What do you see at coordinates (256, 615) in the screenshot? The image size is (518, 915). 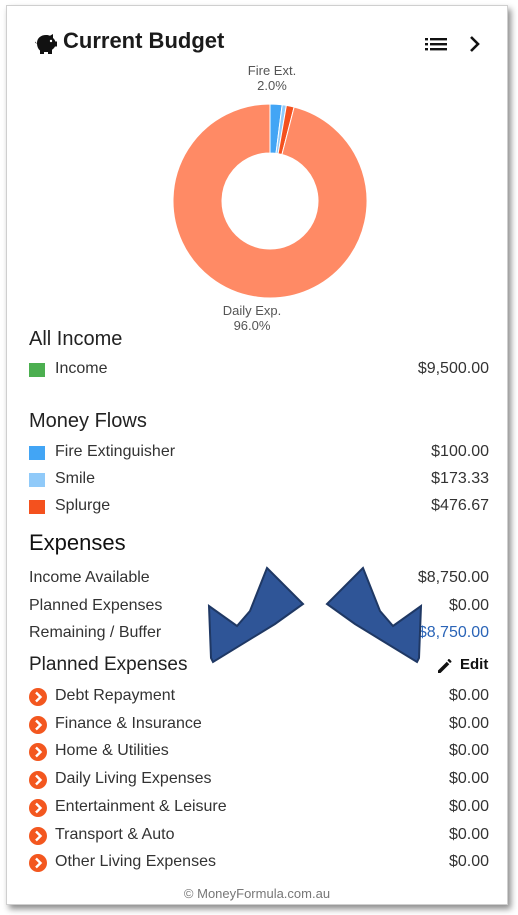 I see `arrow-pointer-left` at bounding box center [256, 615].